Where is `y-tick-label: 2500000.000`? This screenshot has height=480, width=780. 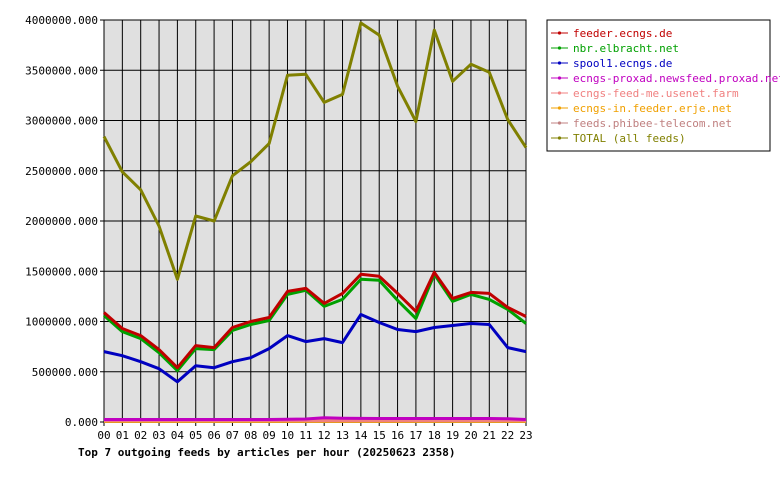 y-tick-label: 2500000.000 is located at coordinates (61, 171).